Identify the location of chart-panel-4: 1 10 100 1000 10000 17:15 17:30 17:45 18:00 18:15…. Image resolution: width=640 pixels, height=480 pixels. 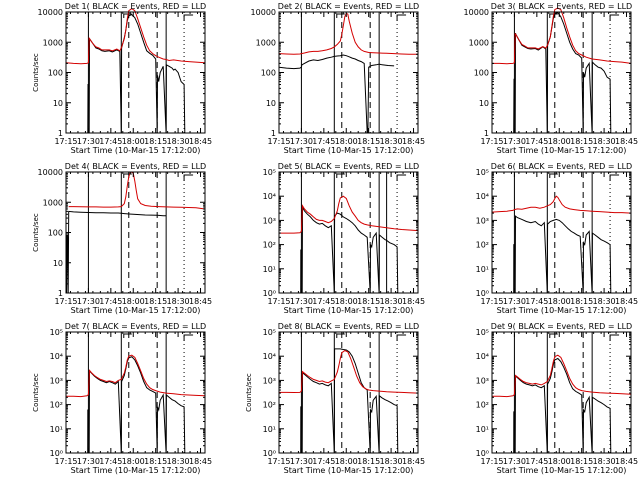
(122, 238).